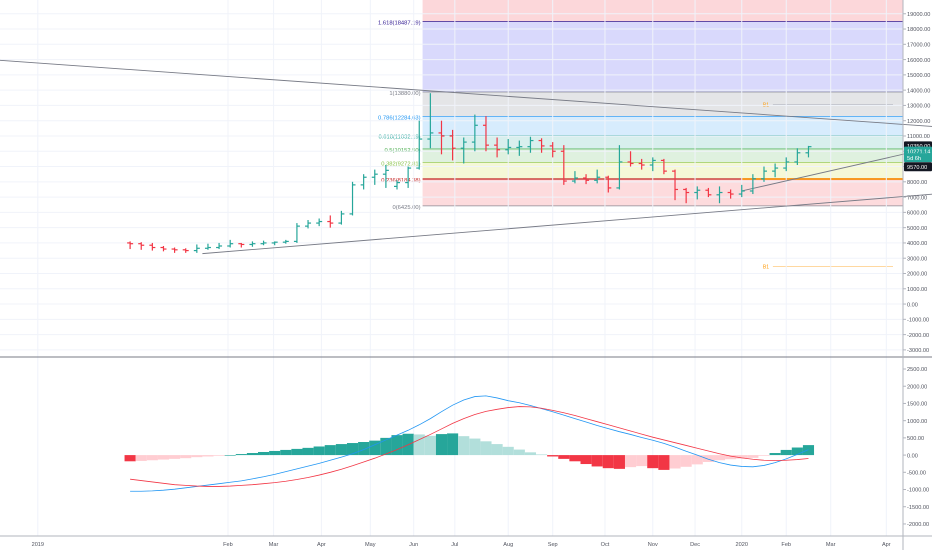  I want to click on price-axis-label: 5000.00, so click(917, 229).